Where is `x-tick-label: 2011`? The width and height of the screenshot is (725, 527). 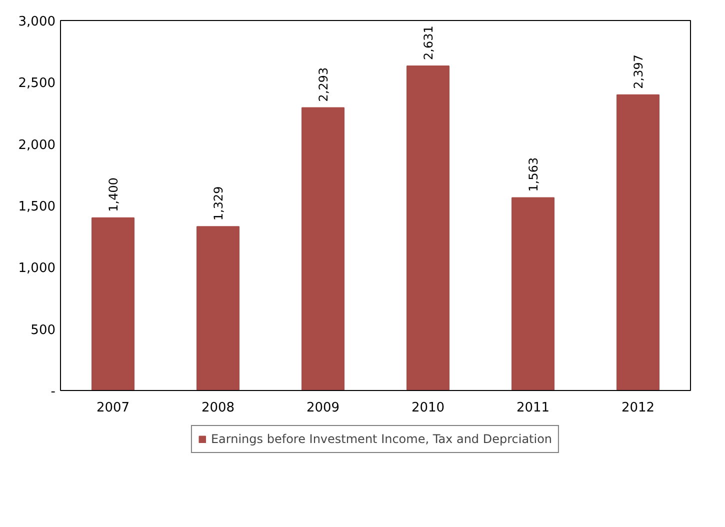 x-tick-label: 2011 is located at coordinates (533, 408).